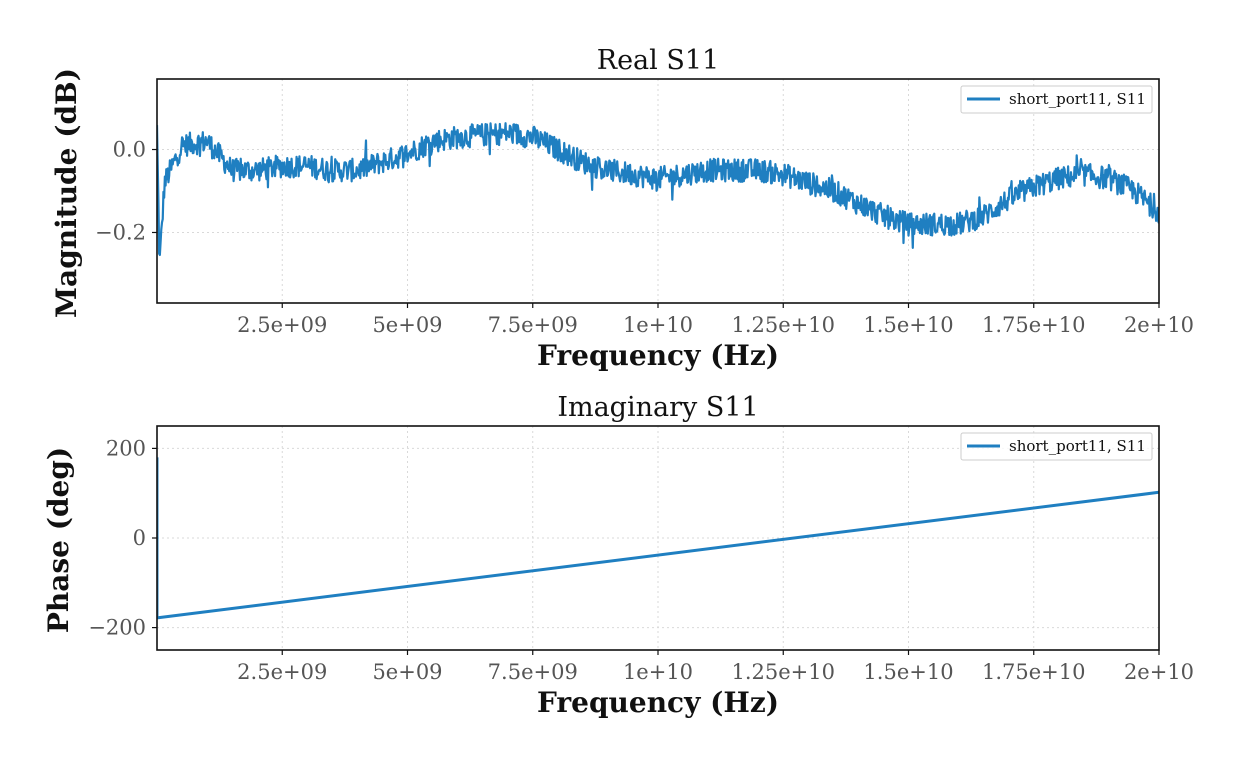 The height and width of the screenshot is (767, 1246). I want to click on imag-s11-xtick-label: 7.5e+09, so click(533, 672).